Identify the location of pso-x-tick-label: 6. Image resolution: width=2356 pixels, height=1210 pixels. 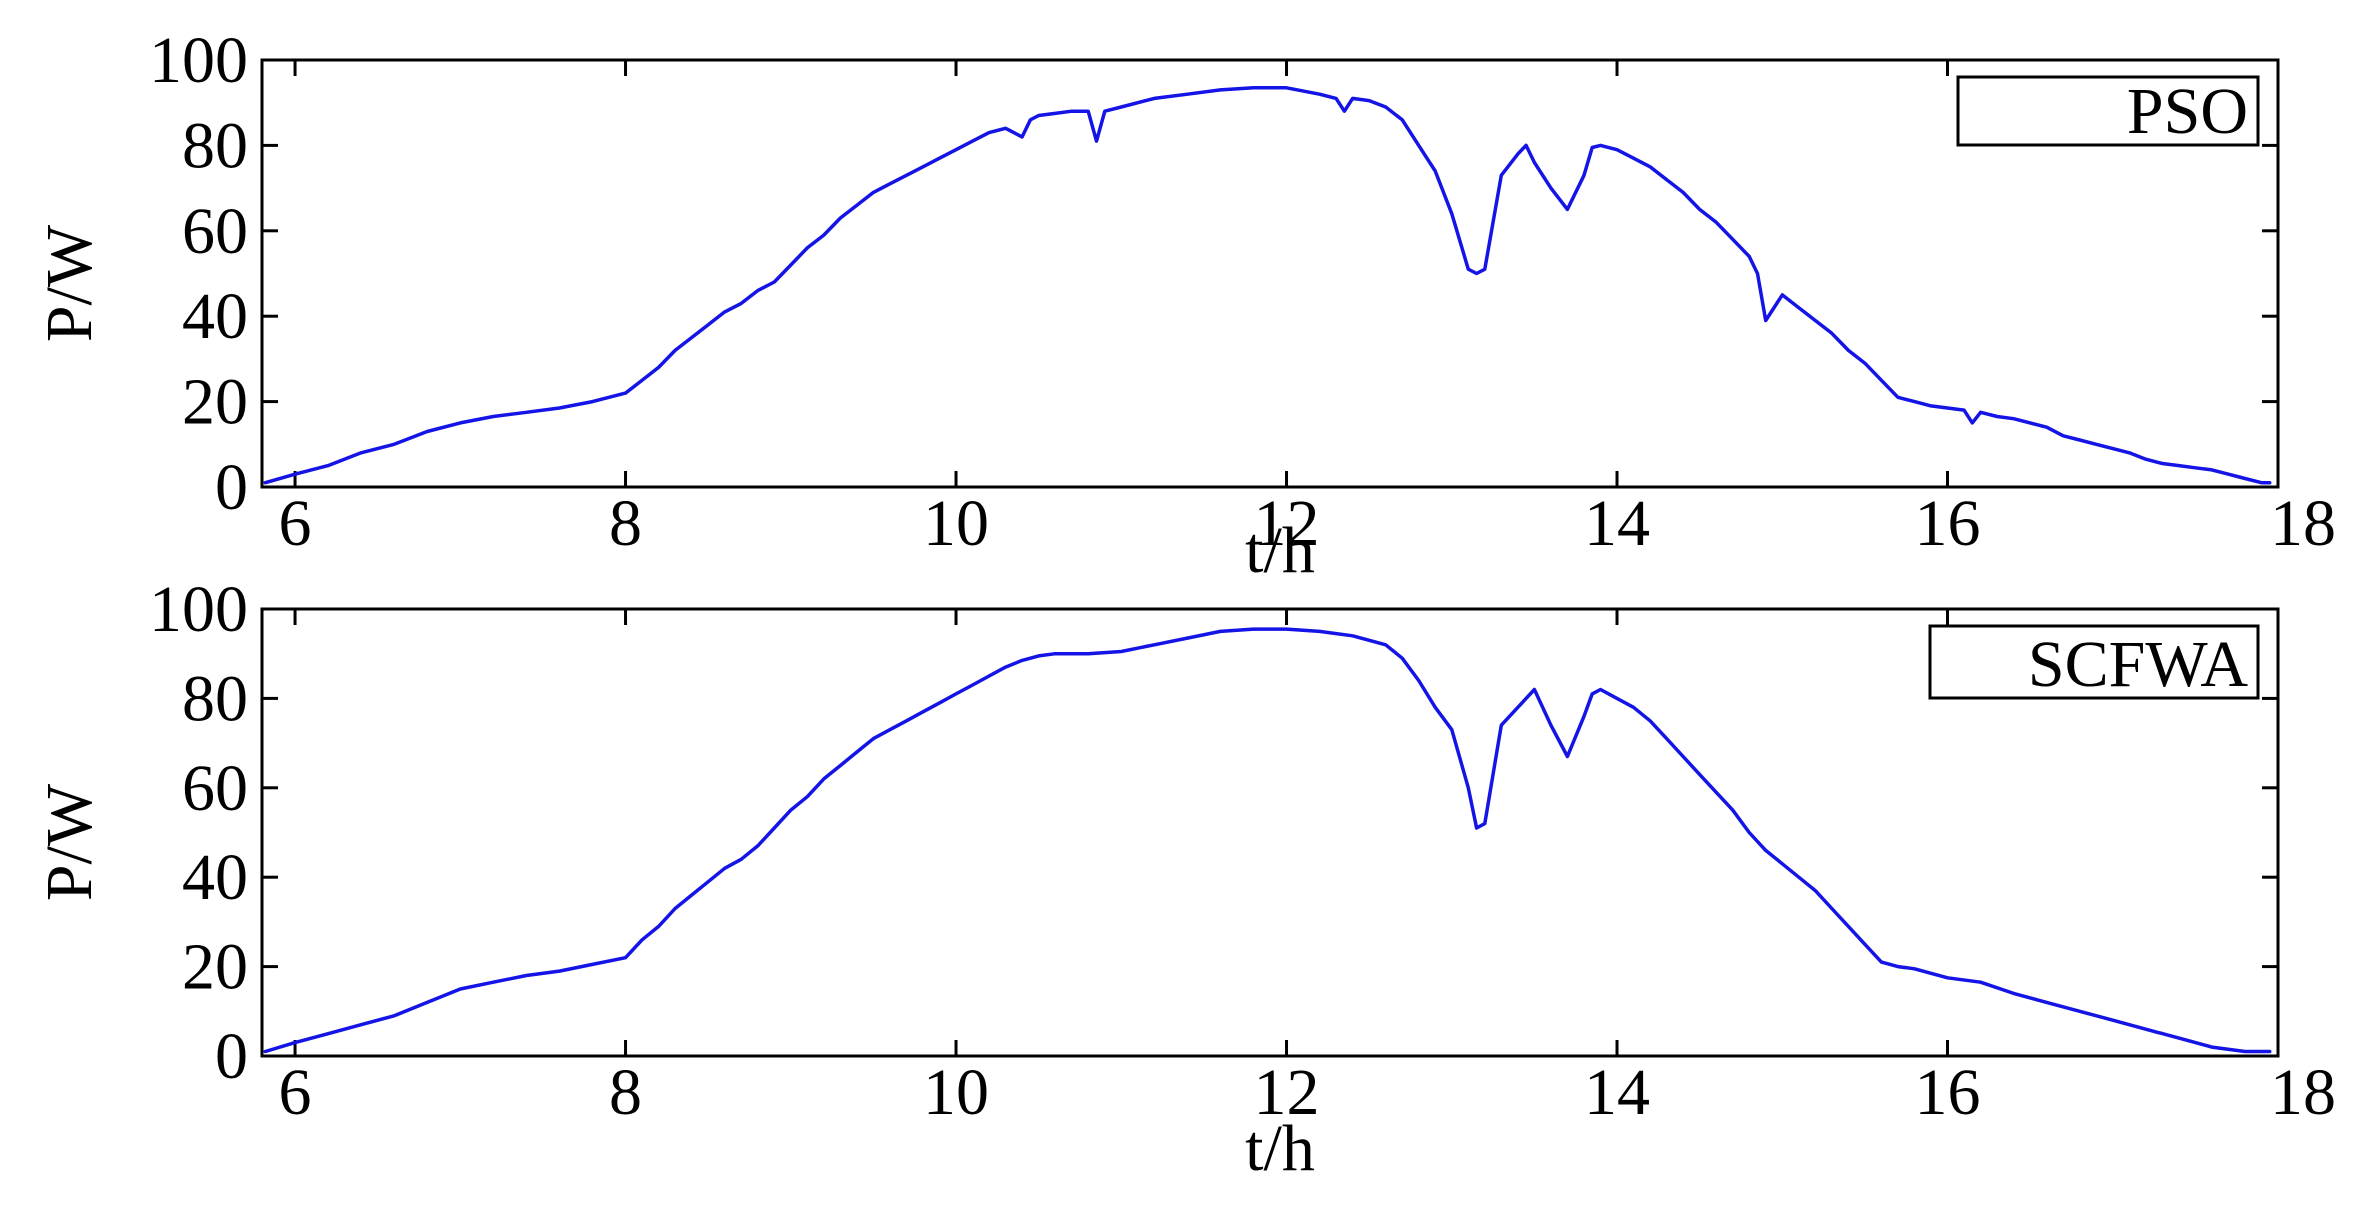
(295, 523).